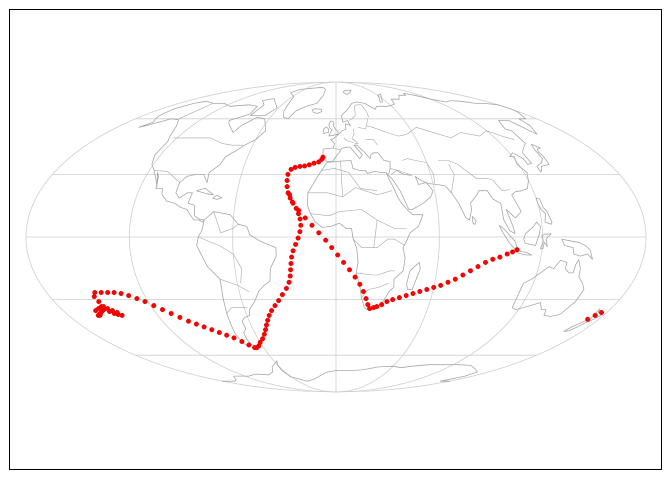  I want to click on new-zealand-north, so click(595, 315).